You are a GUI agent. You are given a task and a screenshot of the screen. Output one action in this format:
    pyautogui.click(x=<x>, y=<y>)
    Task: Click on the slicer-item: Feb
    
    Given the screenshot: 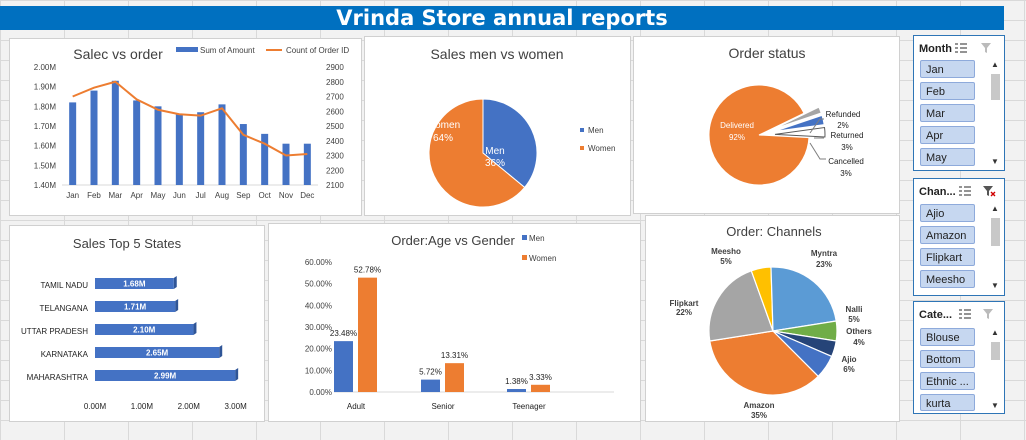 What is the action you would take?
    pyautogui.click(x=947, y=91)
    